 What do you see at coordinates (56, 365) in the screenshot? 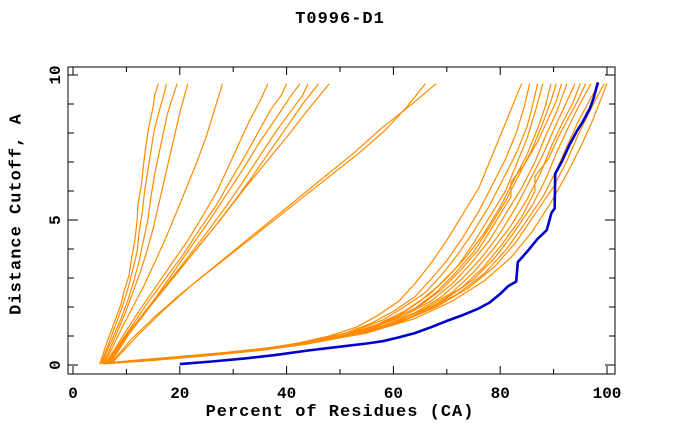
I see `y-tick-label: 0` at bounding box center [56, 365].